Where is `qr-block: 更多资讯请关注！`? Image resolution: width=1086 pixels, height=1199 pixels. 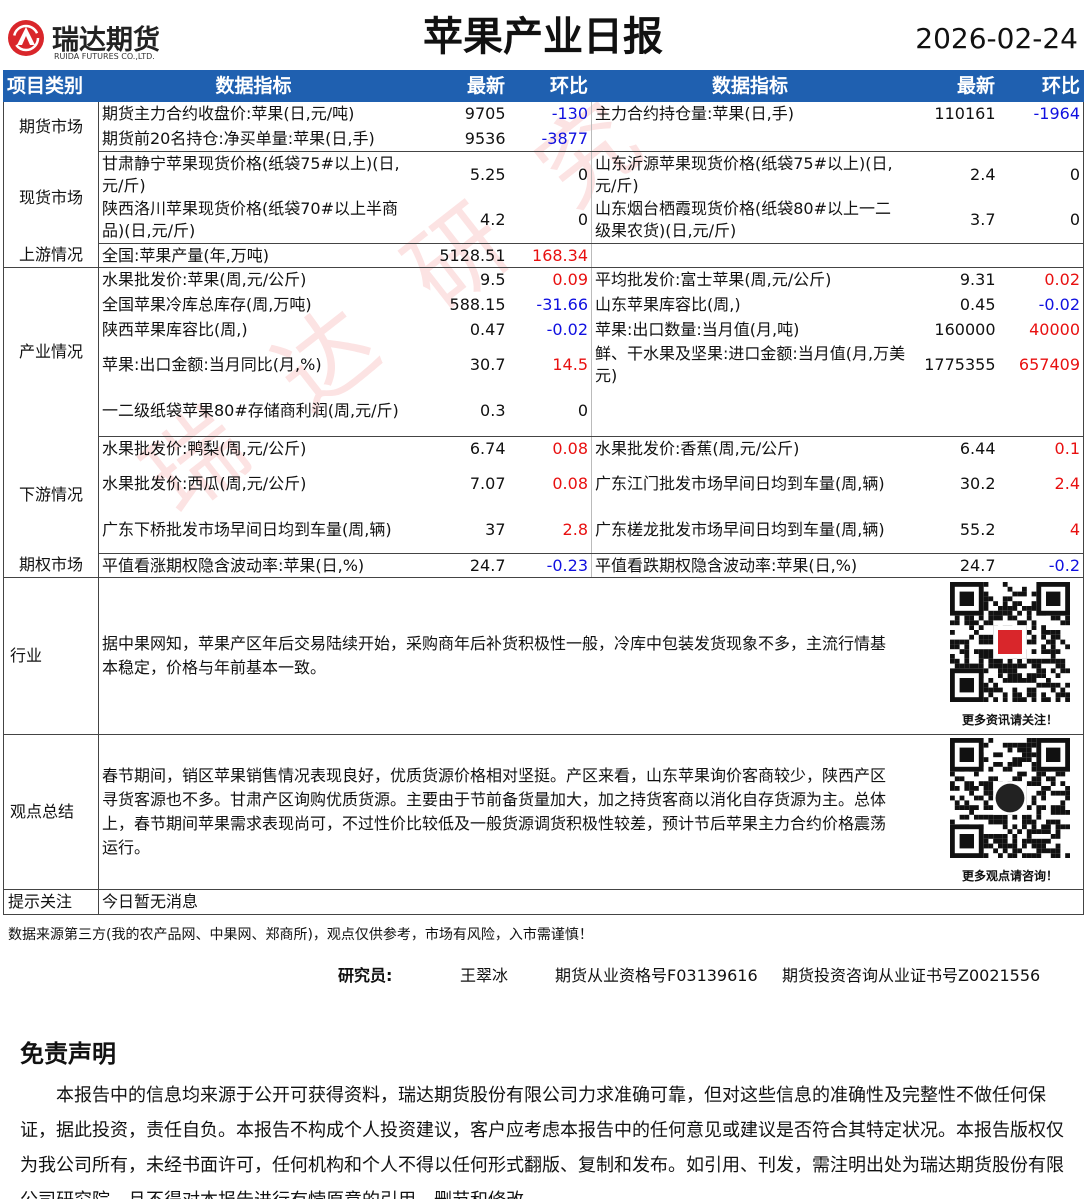
qr-block: 更多资讯请关注！ is located at coordinates (1010, 656).